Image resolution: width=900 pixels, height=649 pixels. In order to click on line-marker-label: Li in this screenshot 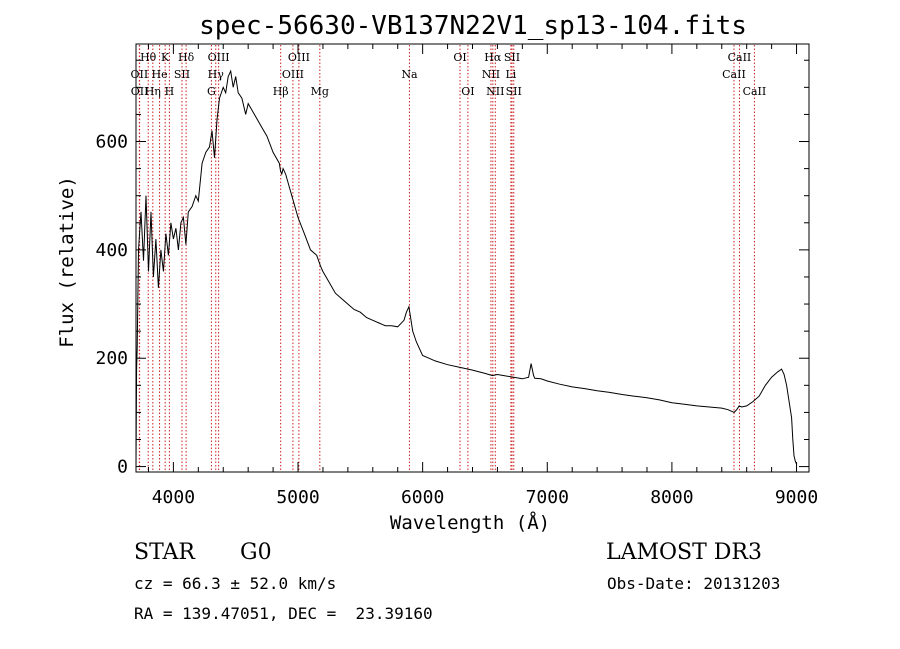, I will do `click(510, 74)`.